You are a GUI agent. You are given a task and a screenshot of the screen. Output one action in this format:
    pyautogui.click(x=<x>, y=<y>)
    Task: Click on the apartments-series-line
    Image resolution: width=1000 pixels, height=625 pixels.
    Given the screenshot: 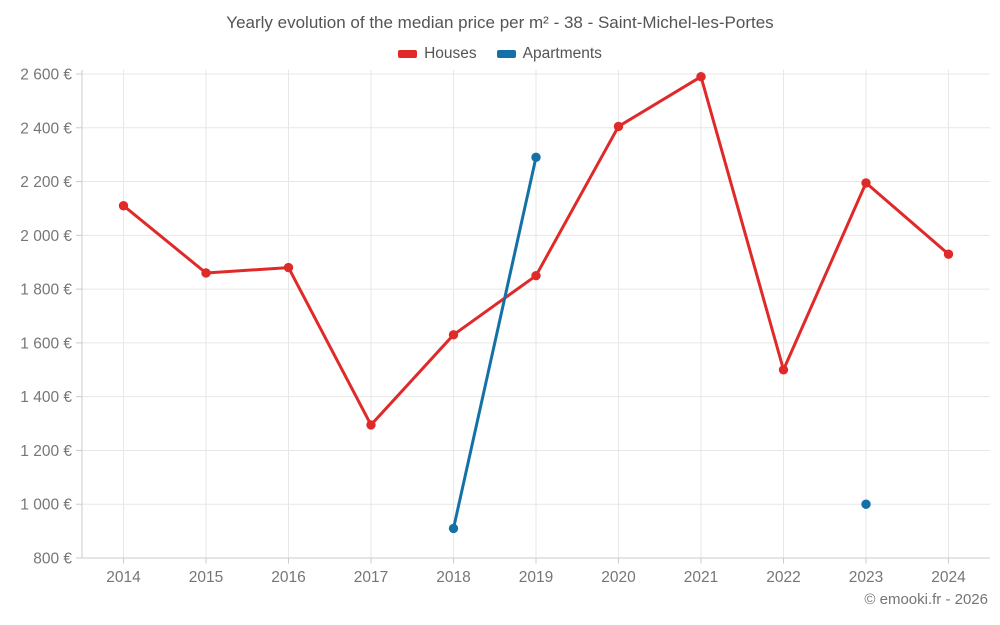 What is the action you would take?
    pyautogui.click(x=495, y=342)
    